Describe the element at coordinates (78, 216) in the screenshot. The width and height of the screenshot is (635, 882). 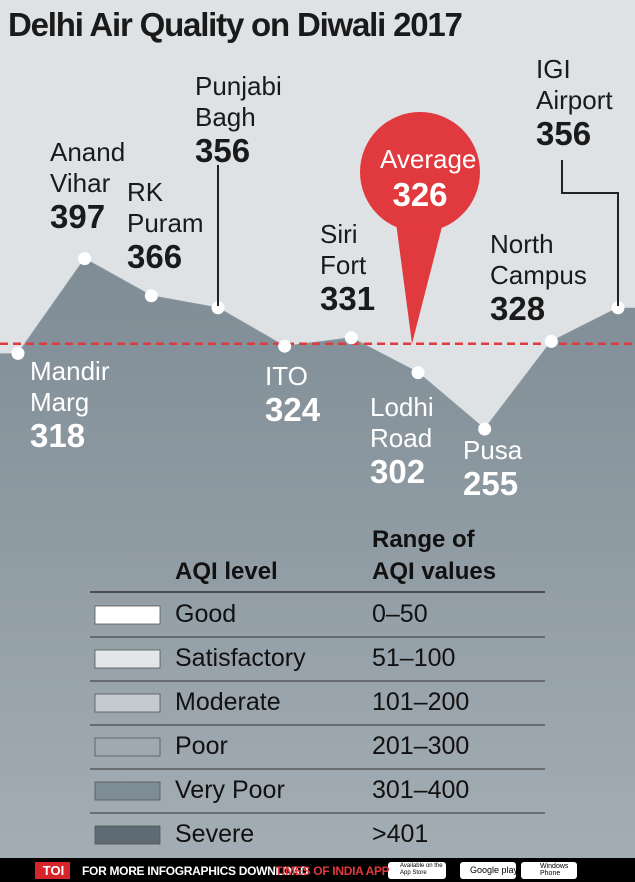
I see `station-value: 397` at that location.